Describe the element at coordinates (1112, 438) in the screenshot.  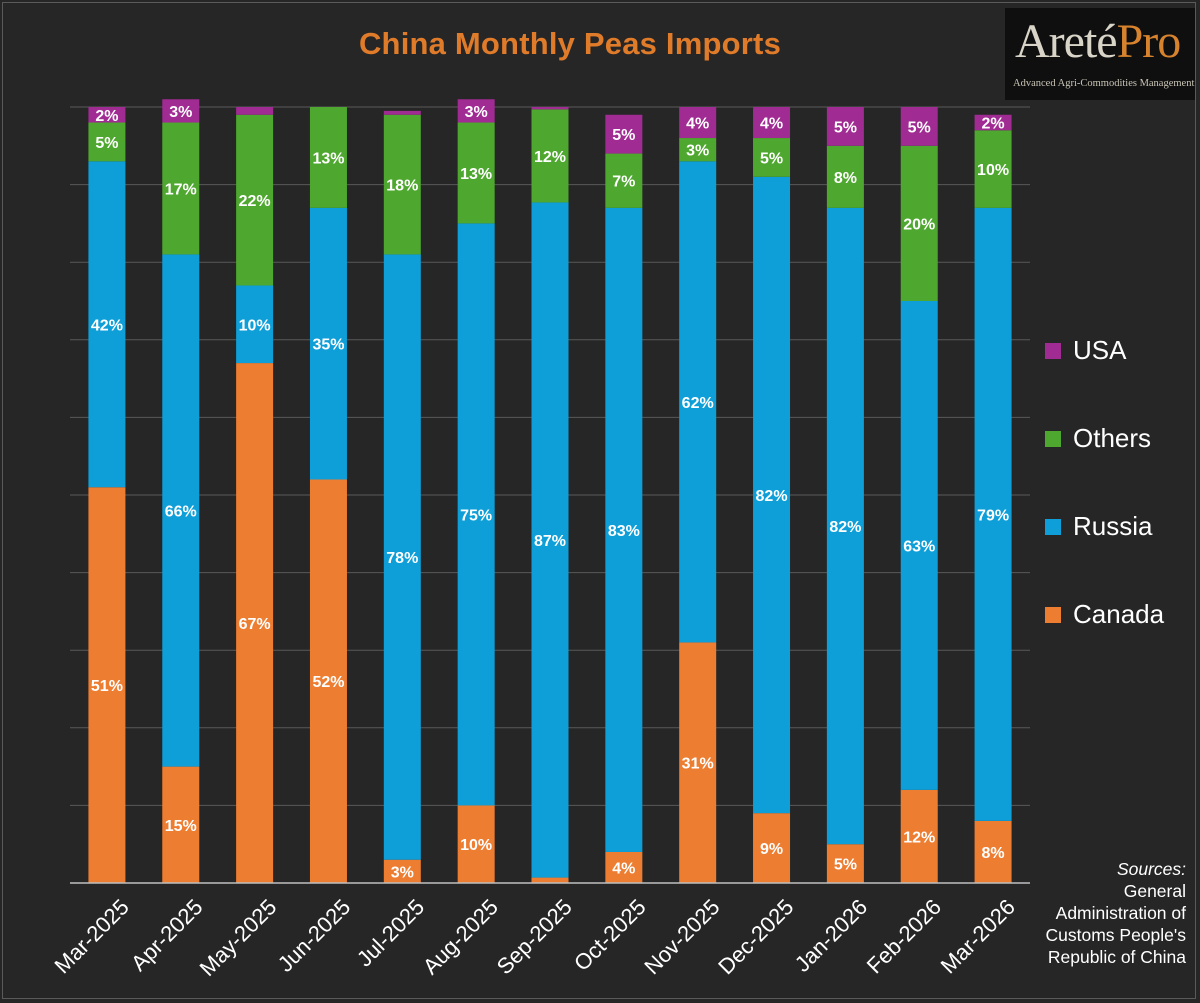
I see `legend-label-others: Others` at that location.